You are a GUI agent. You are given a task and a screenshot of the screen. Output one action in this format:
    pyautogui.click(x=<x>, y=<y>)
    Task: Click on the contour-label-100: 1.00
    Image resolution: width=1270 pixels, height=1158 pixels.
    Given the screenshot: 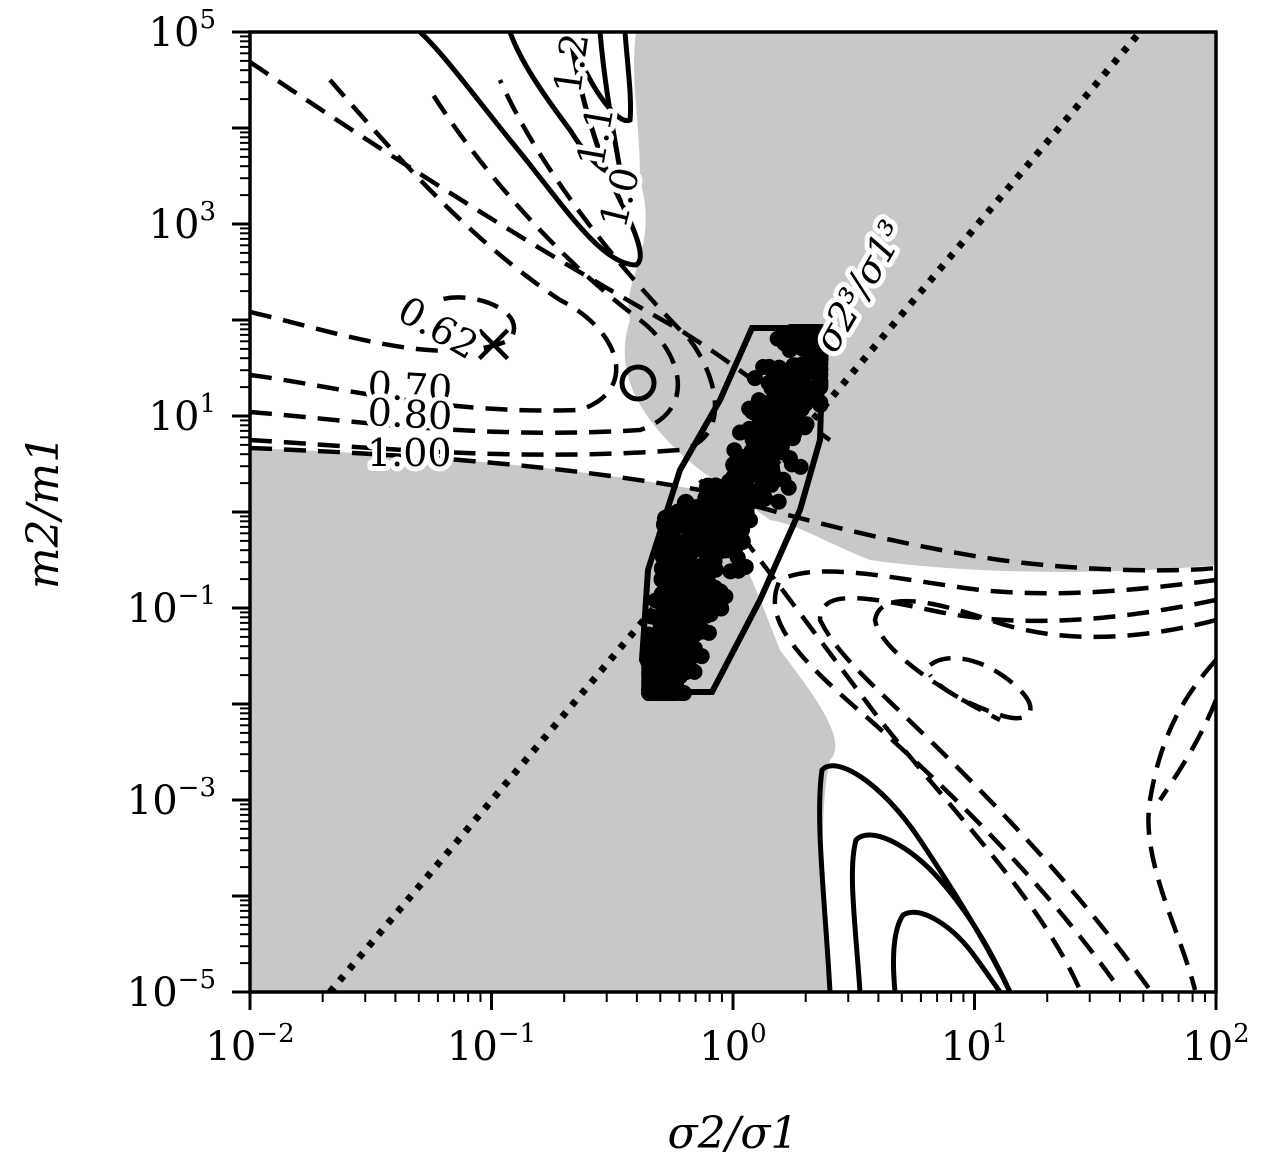 What is the action you would take?
    pyautogui.click(x=409, y=453)
    